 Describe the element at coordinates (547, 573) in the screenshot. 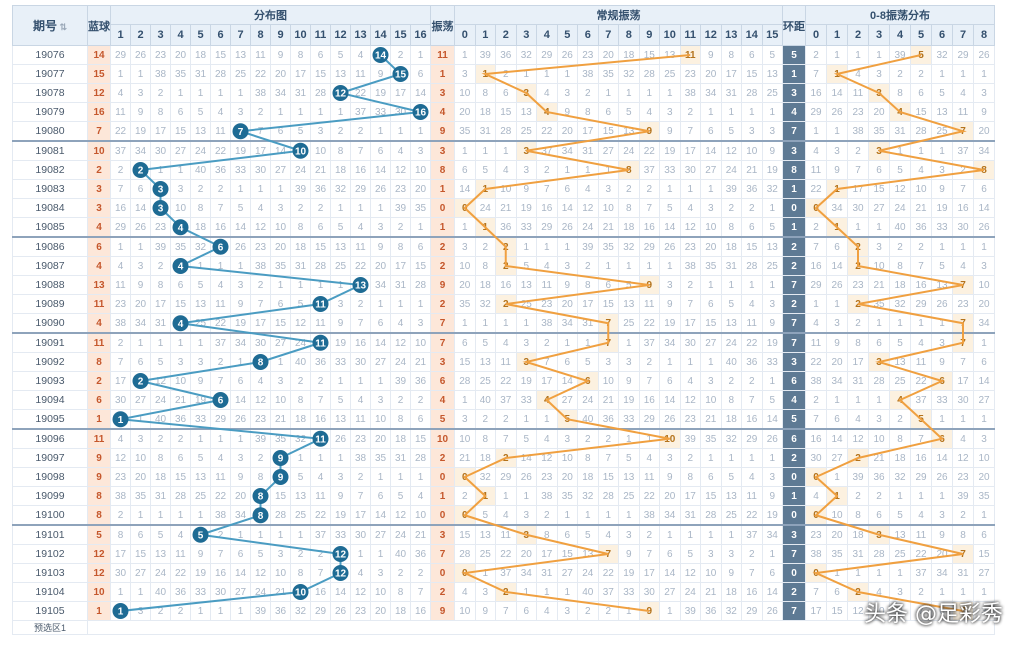

I see `regular-cell: 31` at that location.